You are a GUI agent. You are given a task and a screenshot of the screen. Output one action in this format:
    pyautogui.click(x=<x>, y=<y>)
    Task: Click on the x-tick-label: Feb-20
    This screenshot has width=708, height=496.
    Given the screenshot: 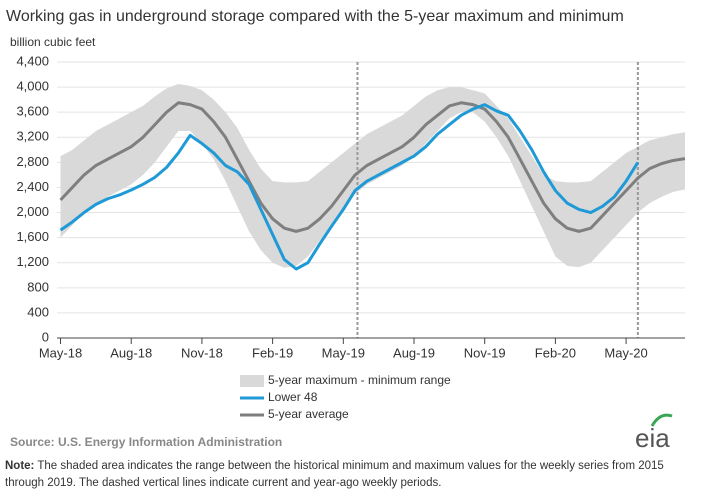 What is the action you would take?
    pyautogui.click(x=555, y=352)
    